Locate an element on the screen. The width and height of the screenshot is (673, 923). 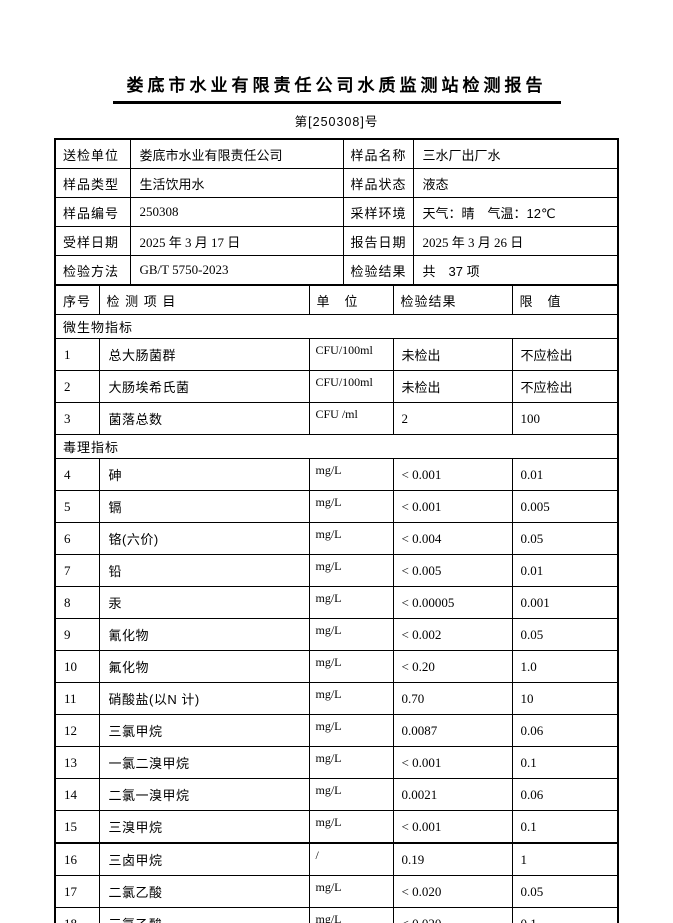
result-row: 3 菌落总数 CFU /ml 2 100 is located at coordinates (336, 418).